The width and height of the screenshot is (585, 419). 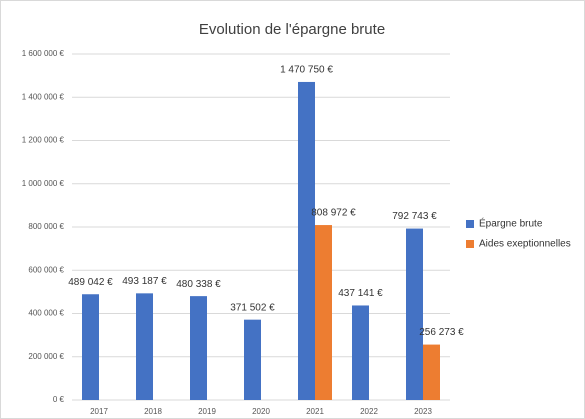 What do you see at coordinates (43, 96) in the screenshot?
I see `y-tick-label: 1 400 000 €` at bounding box center [43, 96].